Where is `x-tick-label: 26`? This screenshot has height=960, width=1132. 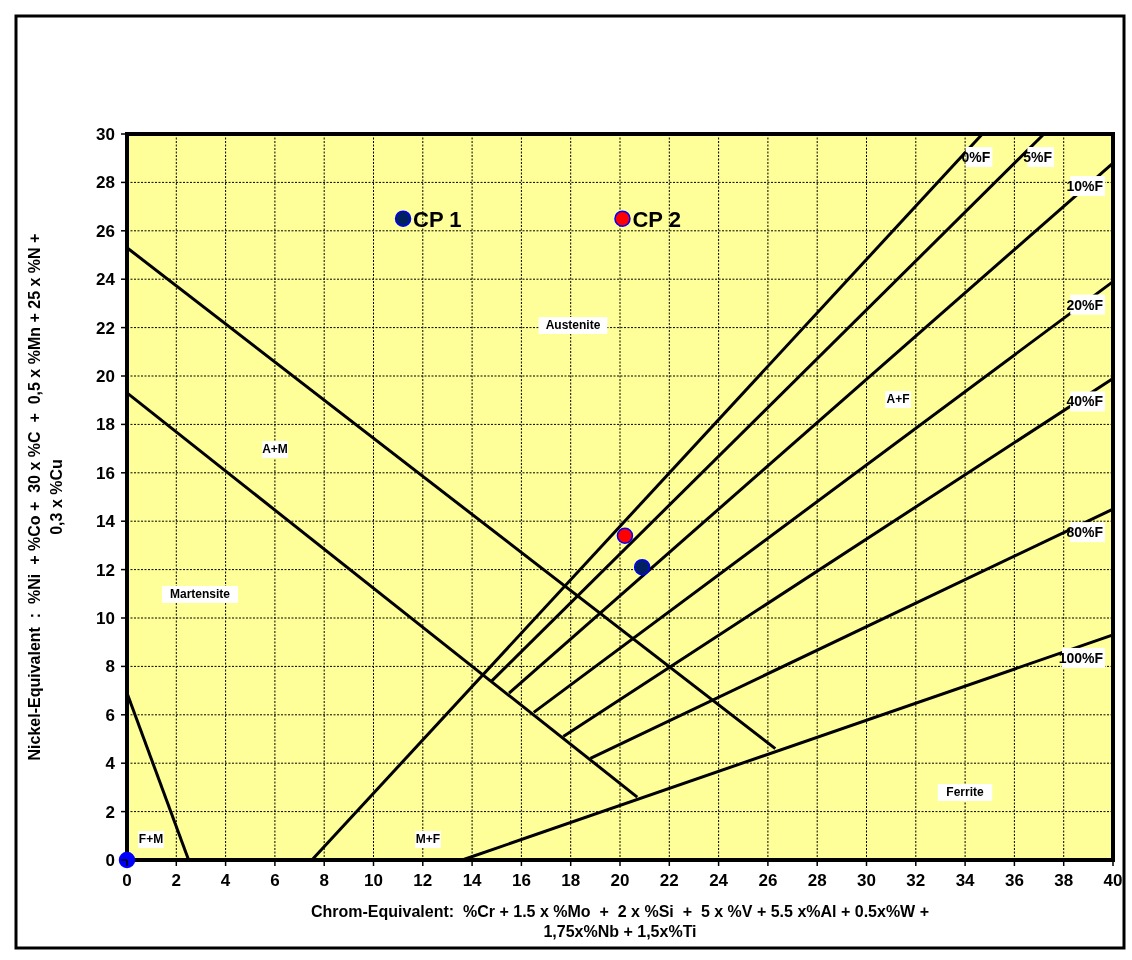 x-tick-label: 26 is located at coordinates (768, 880).